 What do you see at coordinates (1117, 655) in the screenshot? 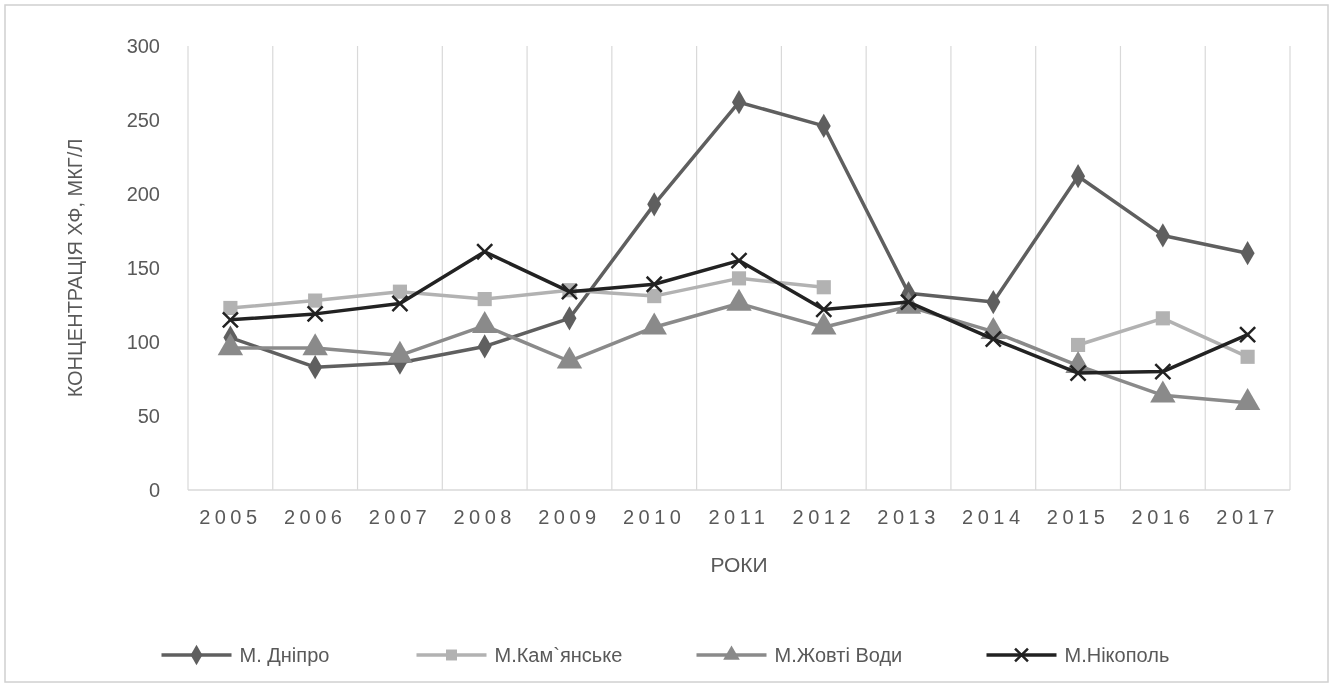
I see `legend-label: М.Нікополь` at bounding box center [1117, 655].